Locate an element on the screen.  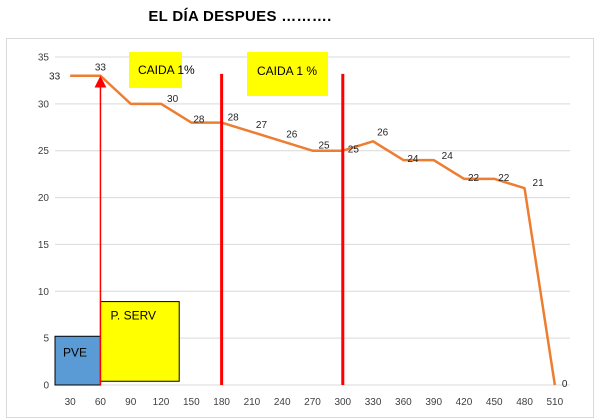
data-label: 0 is located at coordinates (565, 384).